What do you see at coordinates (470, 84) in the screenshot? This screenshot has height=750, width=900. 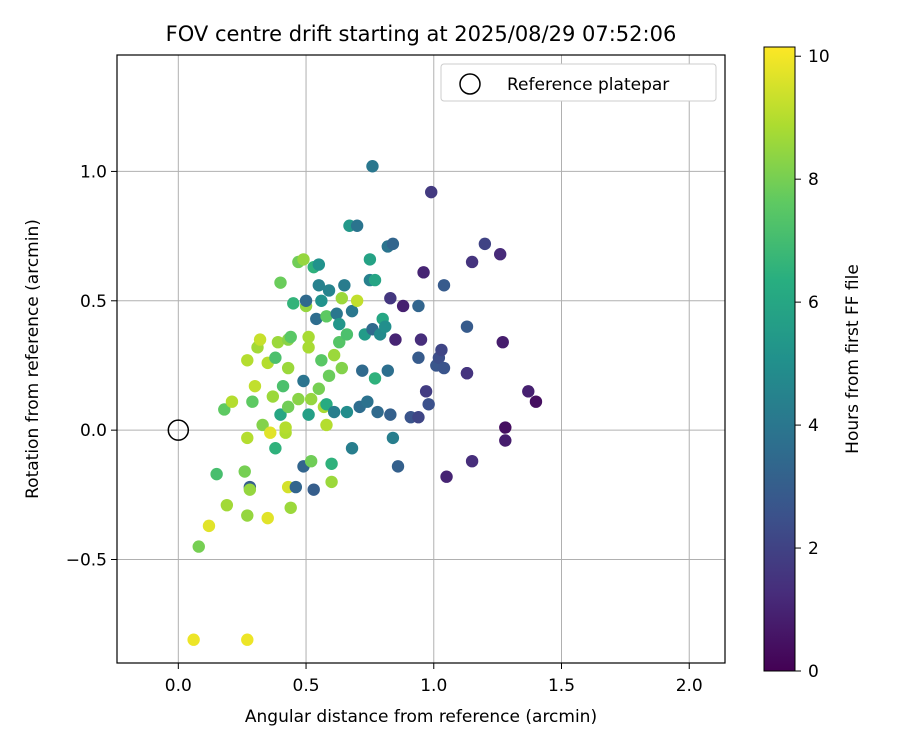 I see `legend-marker` at bounding box center [470, 84].